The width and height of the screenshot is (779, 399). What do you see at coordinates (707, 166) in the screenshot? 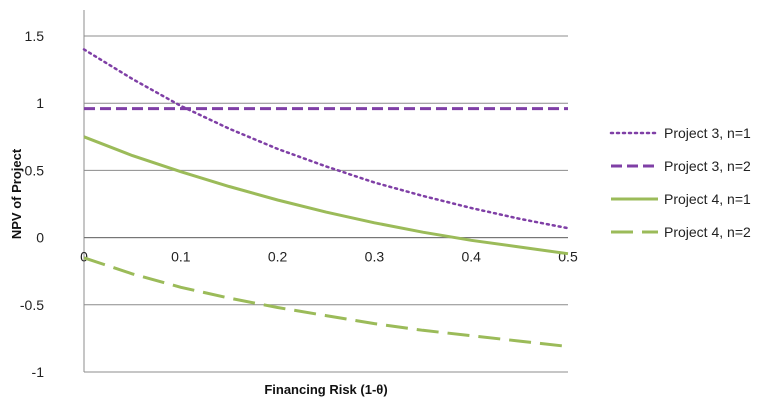
I see `legend-label: Project 3, n=2` at bounding box center [707, 166].